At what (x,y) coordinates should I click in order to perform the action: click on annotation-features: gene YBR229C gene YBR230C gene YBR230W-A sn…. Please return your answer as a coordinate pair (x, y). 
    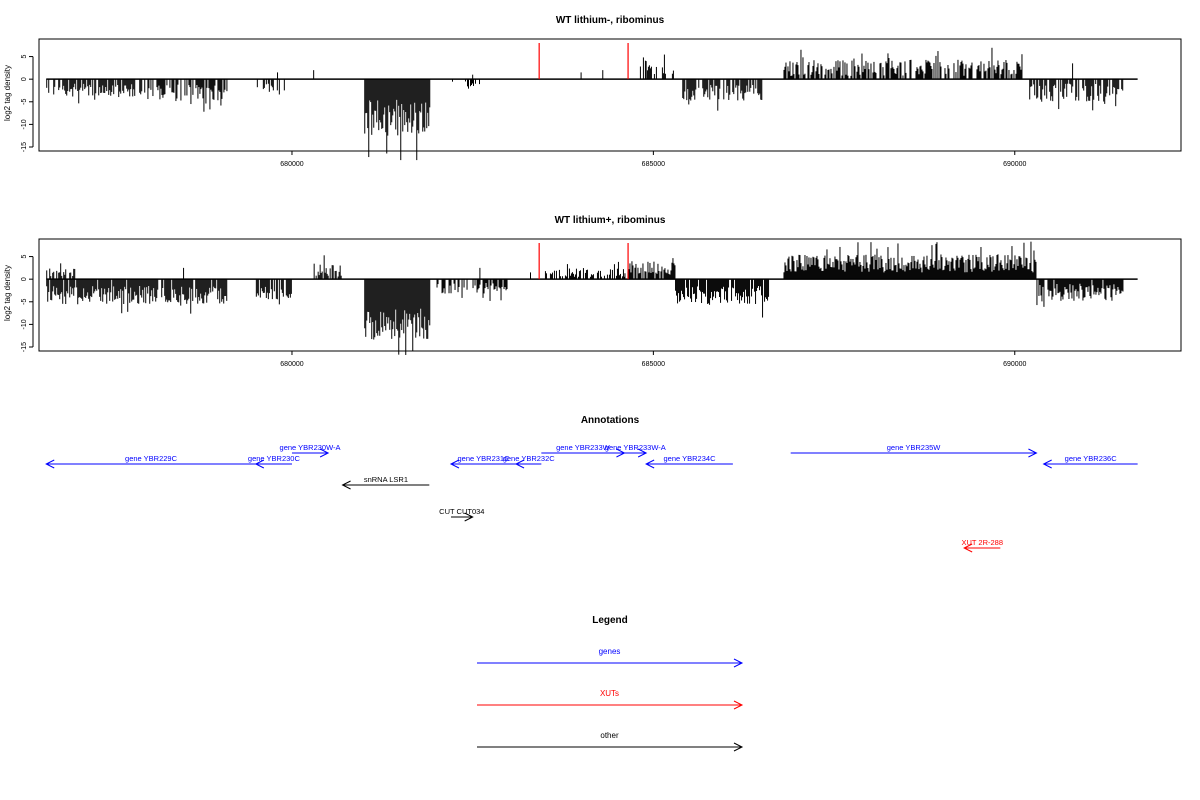
    Looking at the image, I should click on (591, 498).